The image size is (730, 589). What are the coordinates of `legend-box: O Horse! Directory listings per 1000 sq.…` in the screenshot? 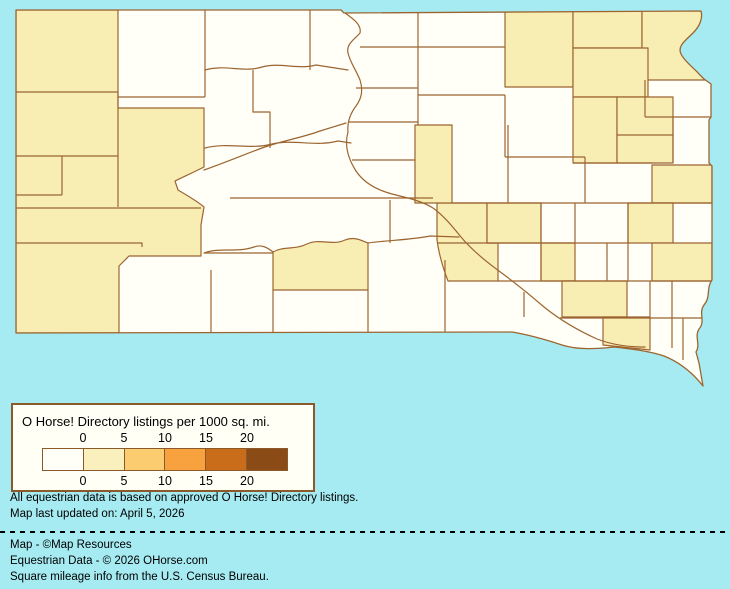 It's located at (163, 447).